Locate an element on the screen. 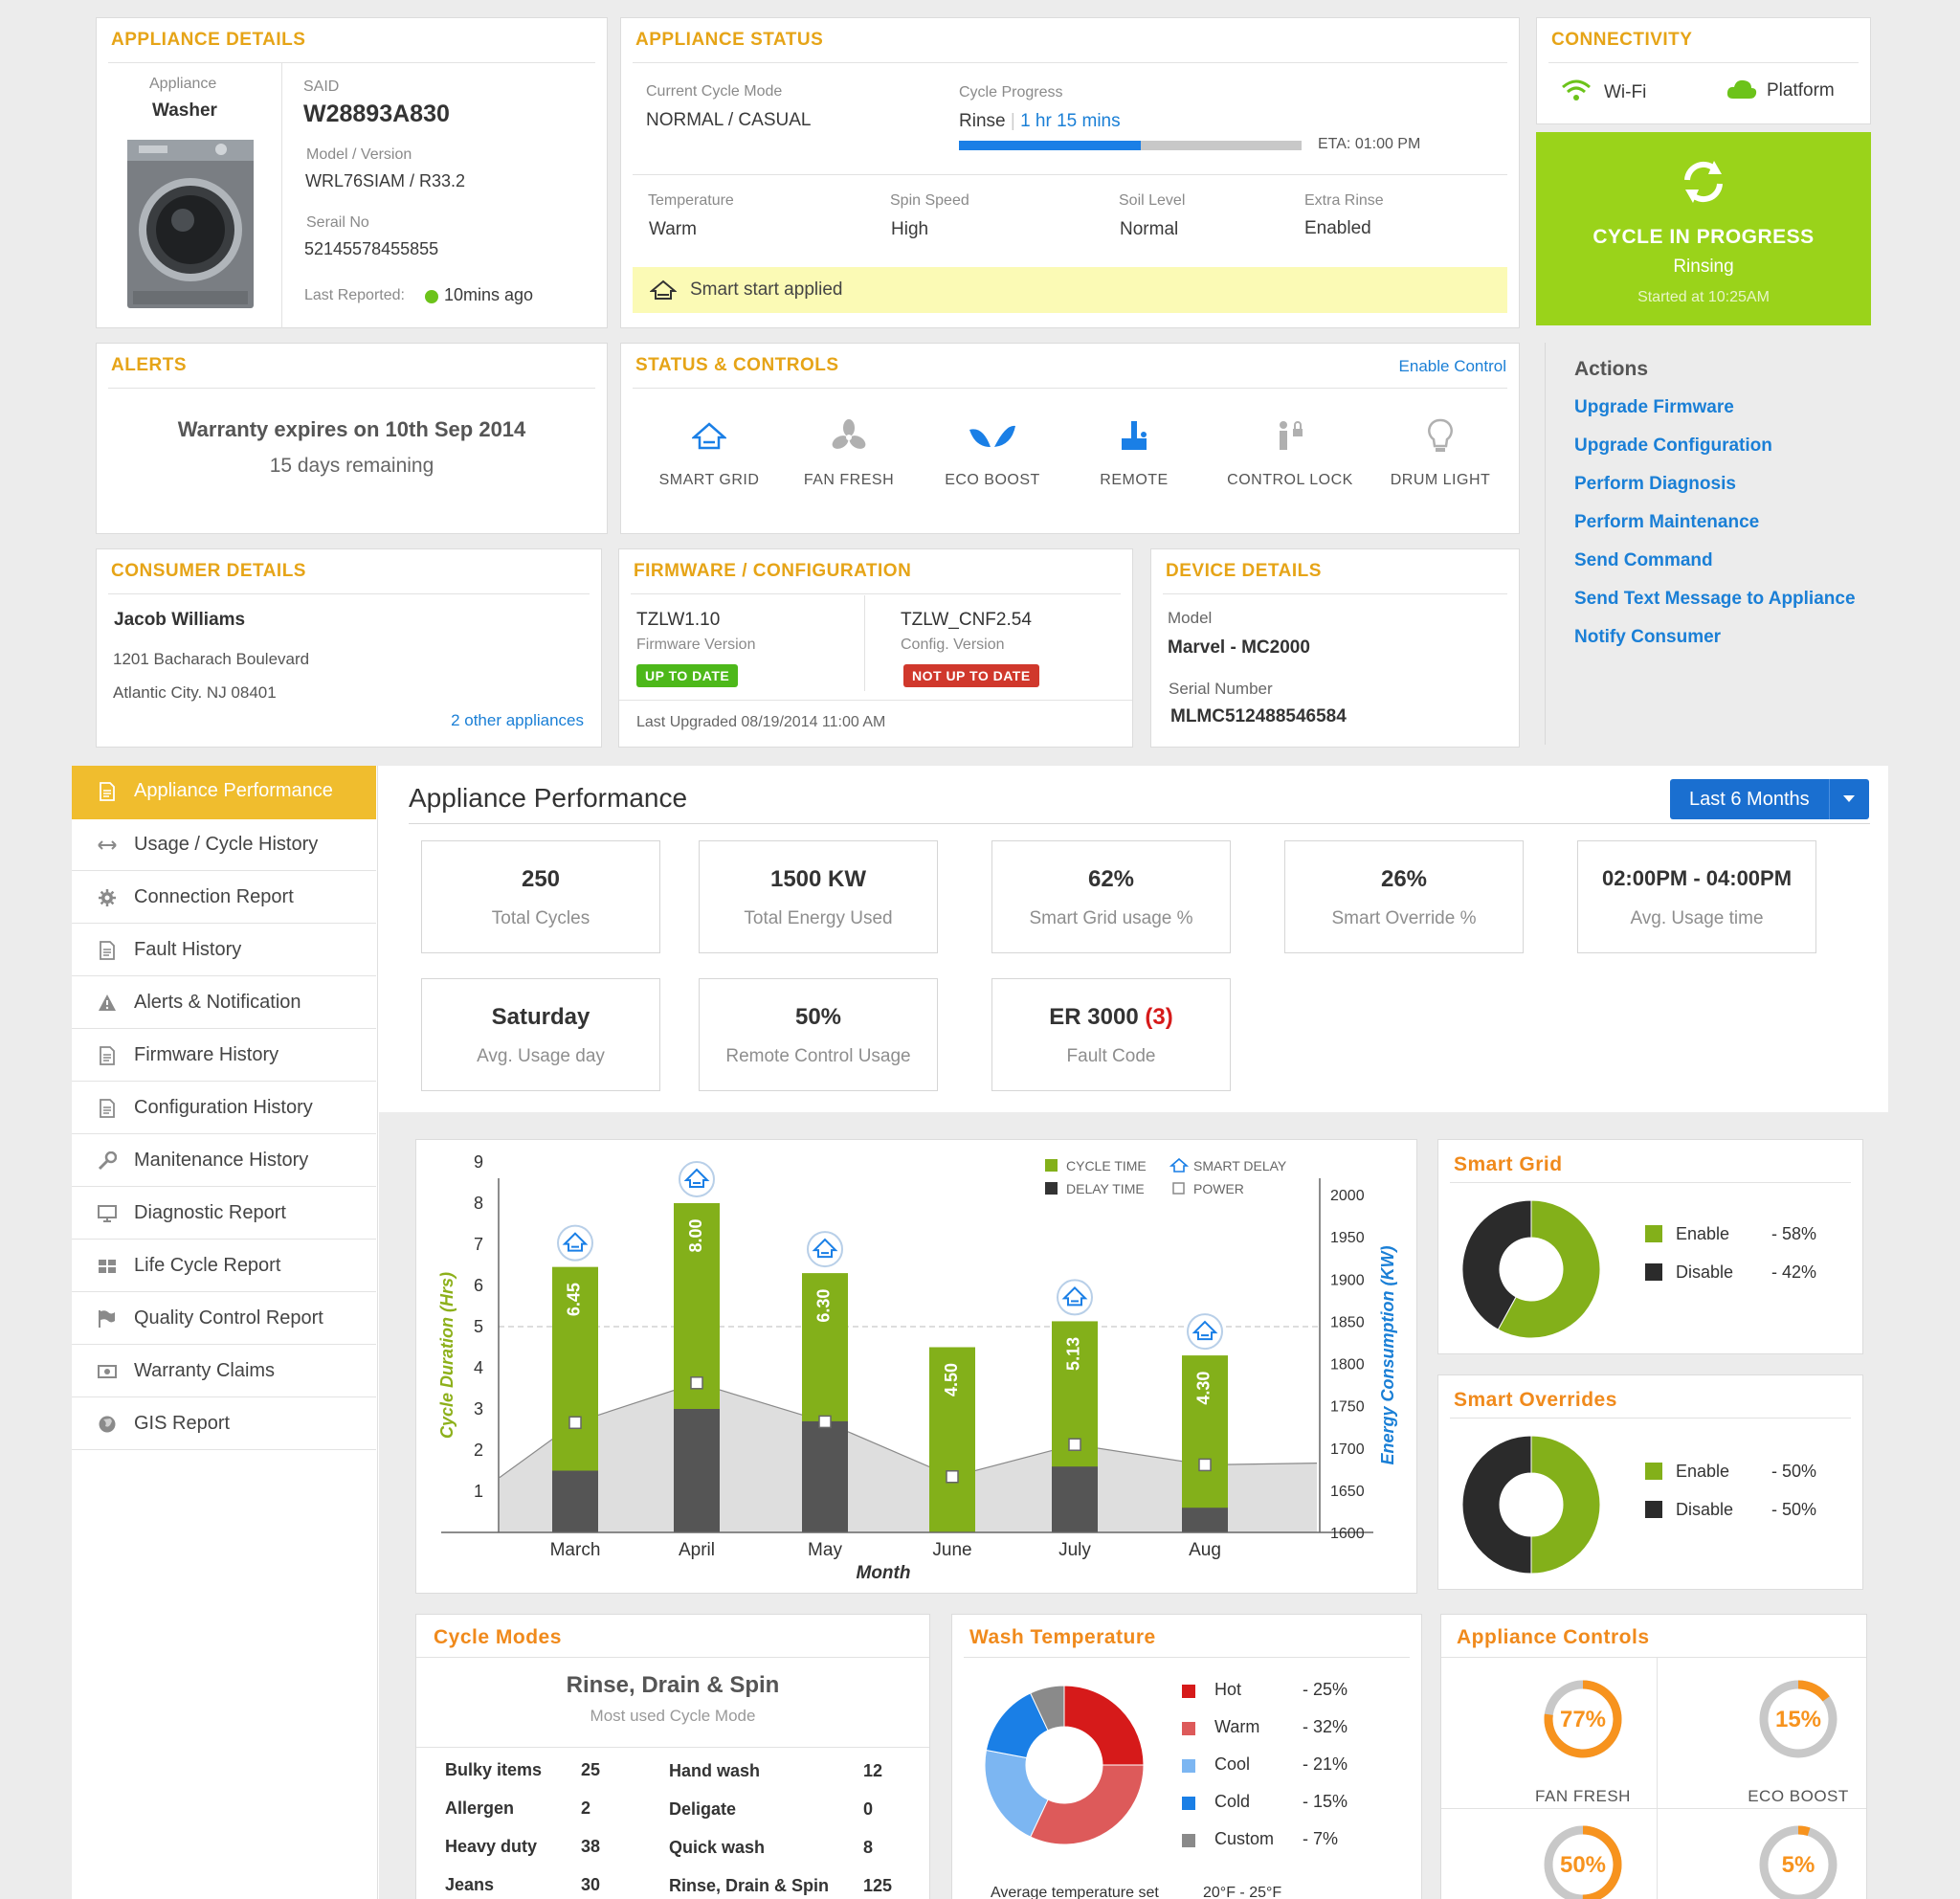  last-reported-value: 10mins ago is located at coordinates (489, 294).